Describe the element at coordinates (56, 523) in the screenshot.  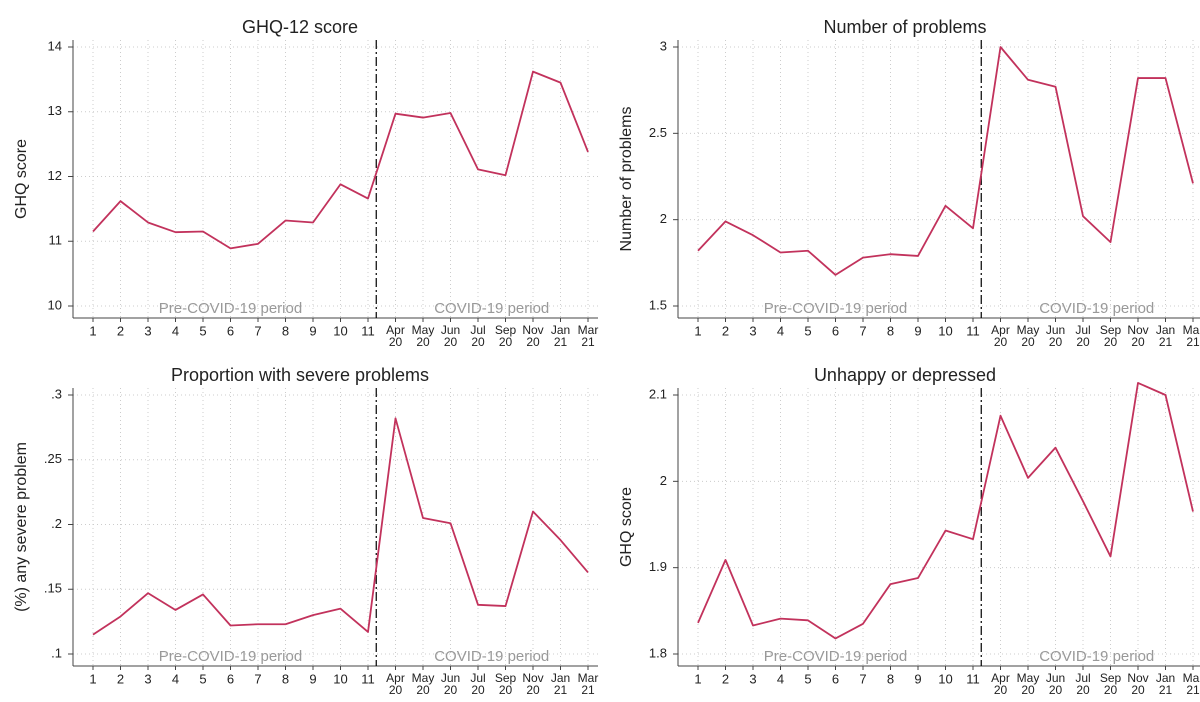
I see `y-tick-label: .2` at that location.